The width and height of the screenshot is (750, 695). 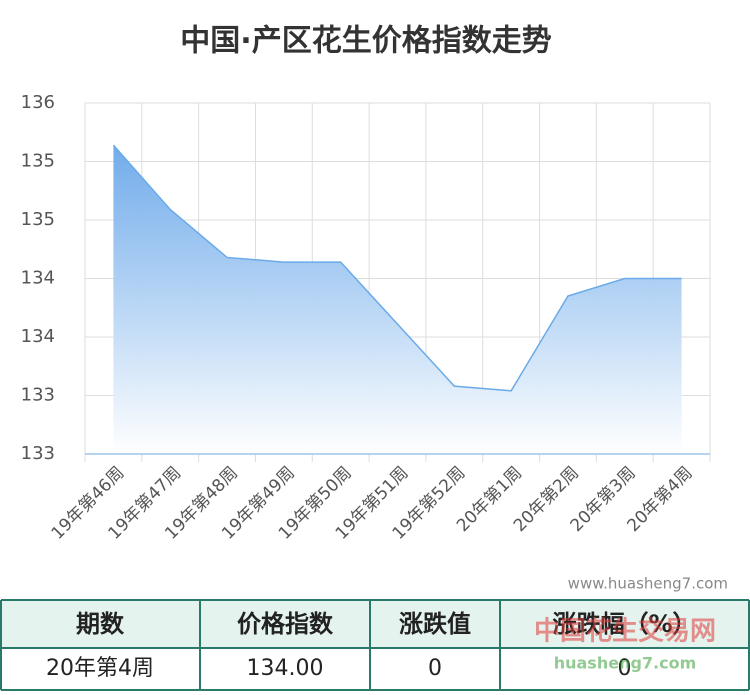 I want to click on overlay-logo: 中国花生交易网, so click(x=625, y=631).